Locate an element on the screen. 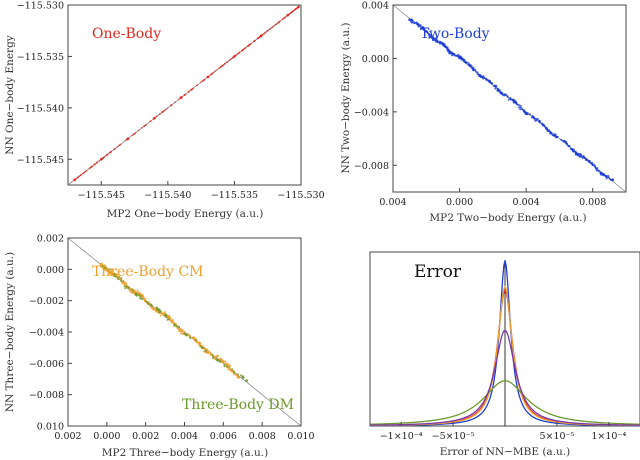  y-tick-label: 0.000 is located at coordinates (50, 270).